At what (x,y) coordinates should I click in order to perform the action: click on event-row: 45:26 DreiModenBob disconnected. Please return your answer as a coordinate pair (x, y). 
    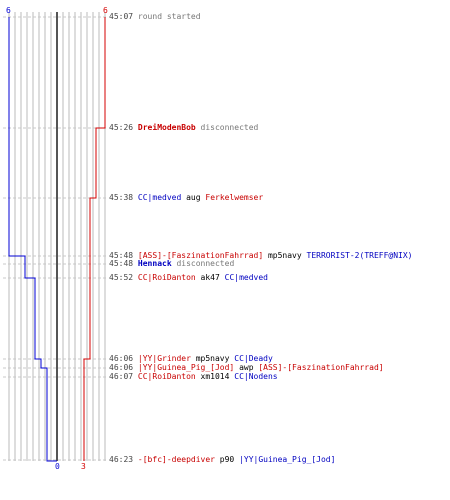
    Looking at the image, I should click on (183, 127).